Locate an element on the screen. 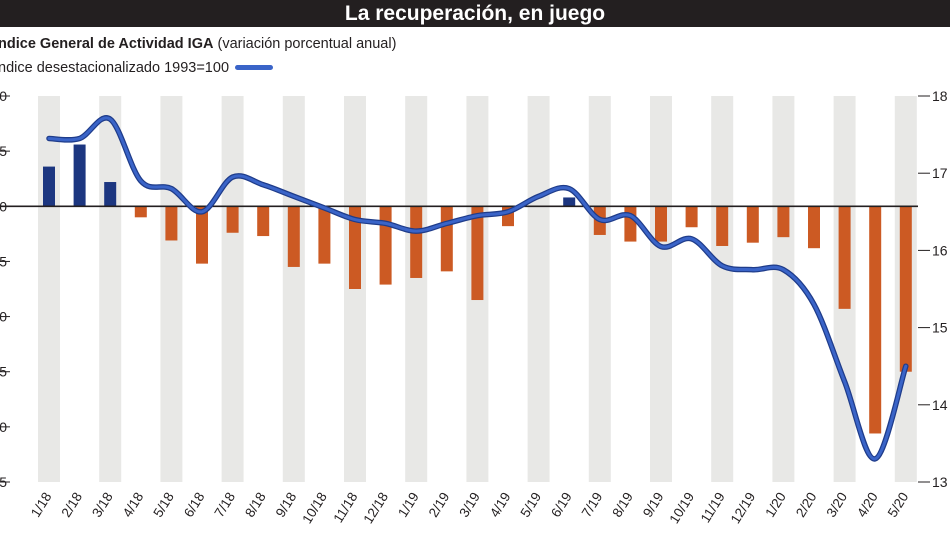 The width and height of the screenshot is (950, 534). x-tick-label: 4/19 is located at coordinates (500, 505).